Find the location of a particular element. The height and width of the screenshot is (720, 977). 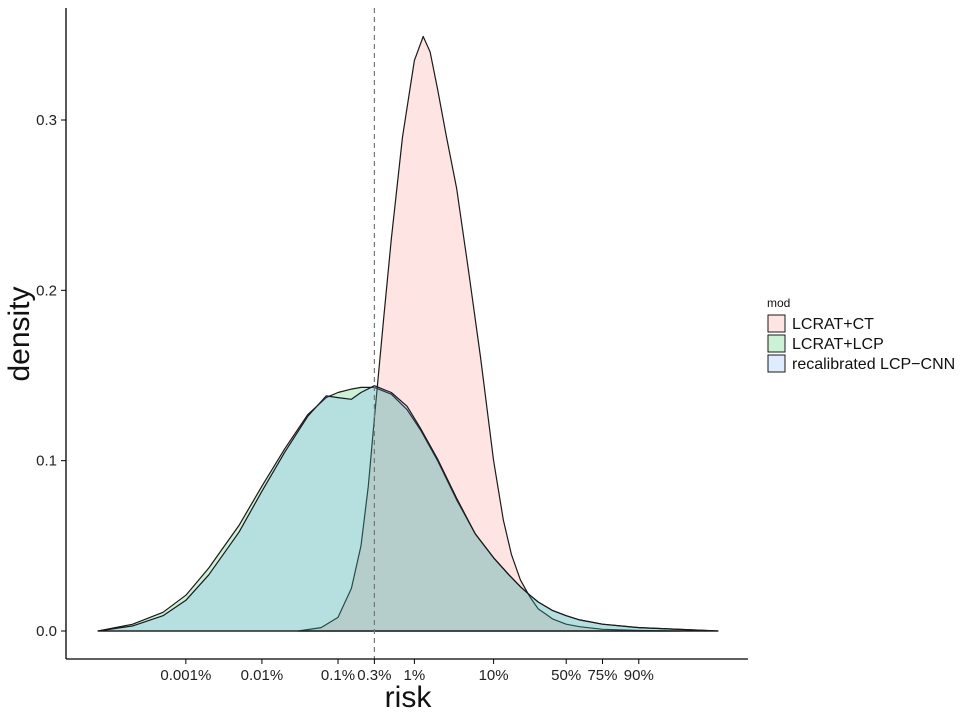

x-tick-label: 10% is located at coordinates (494, 675).